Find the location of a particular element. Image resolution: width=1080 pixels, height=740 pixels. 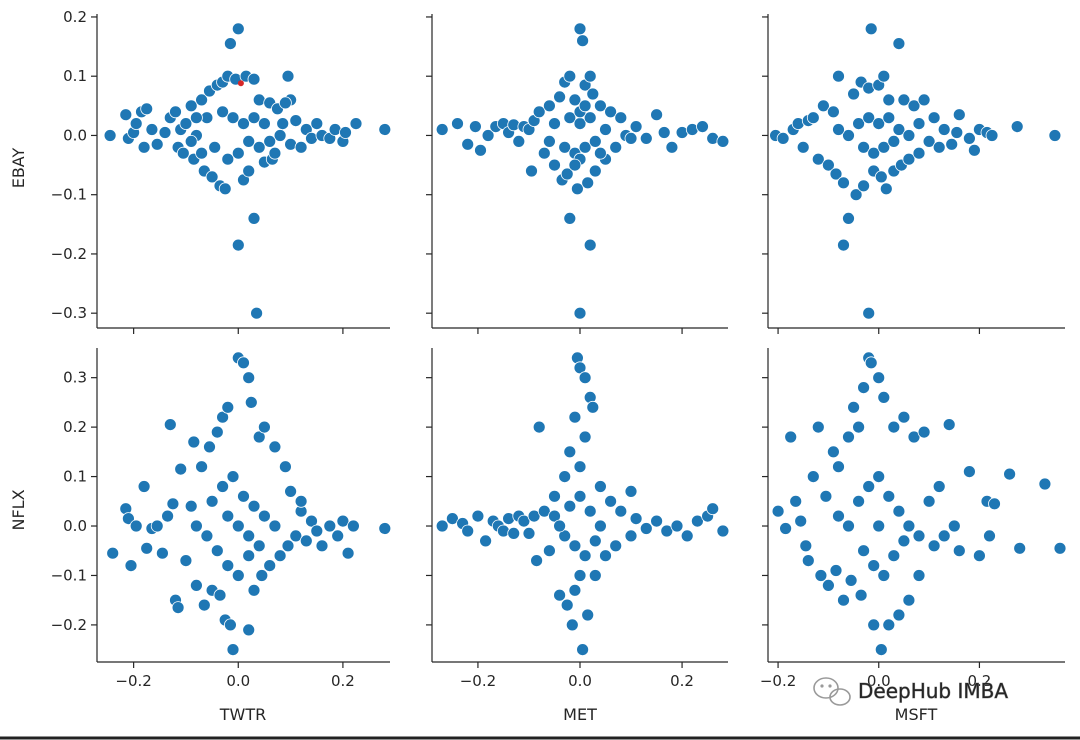

panel-nflx-vs-met: −0.2 0.0 0.2 is located at coordinates (578, 519).